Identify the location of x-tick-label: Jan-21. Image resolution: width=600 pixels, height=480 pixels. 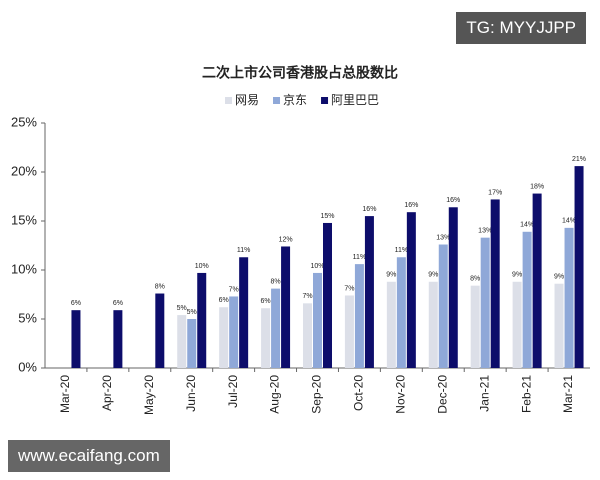
(484, 393).